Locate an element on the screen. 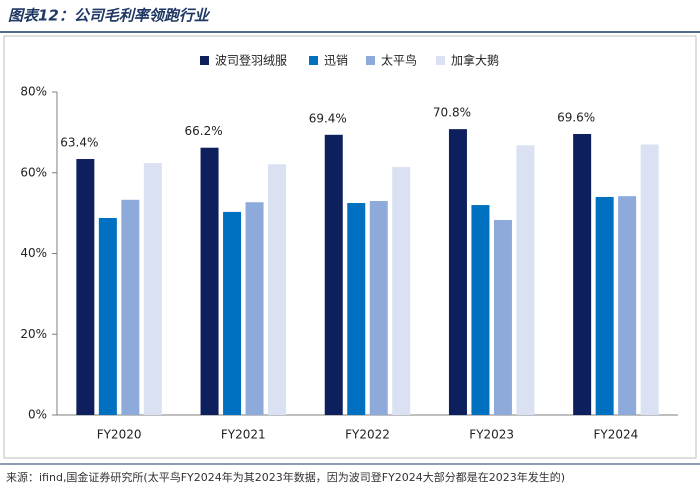 This screenshot has height=492, width=700. y-tick-label: 20% is located at coordinates (33, 334).